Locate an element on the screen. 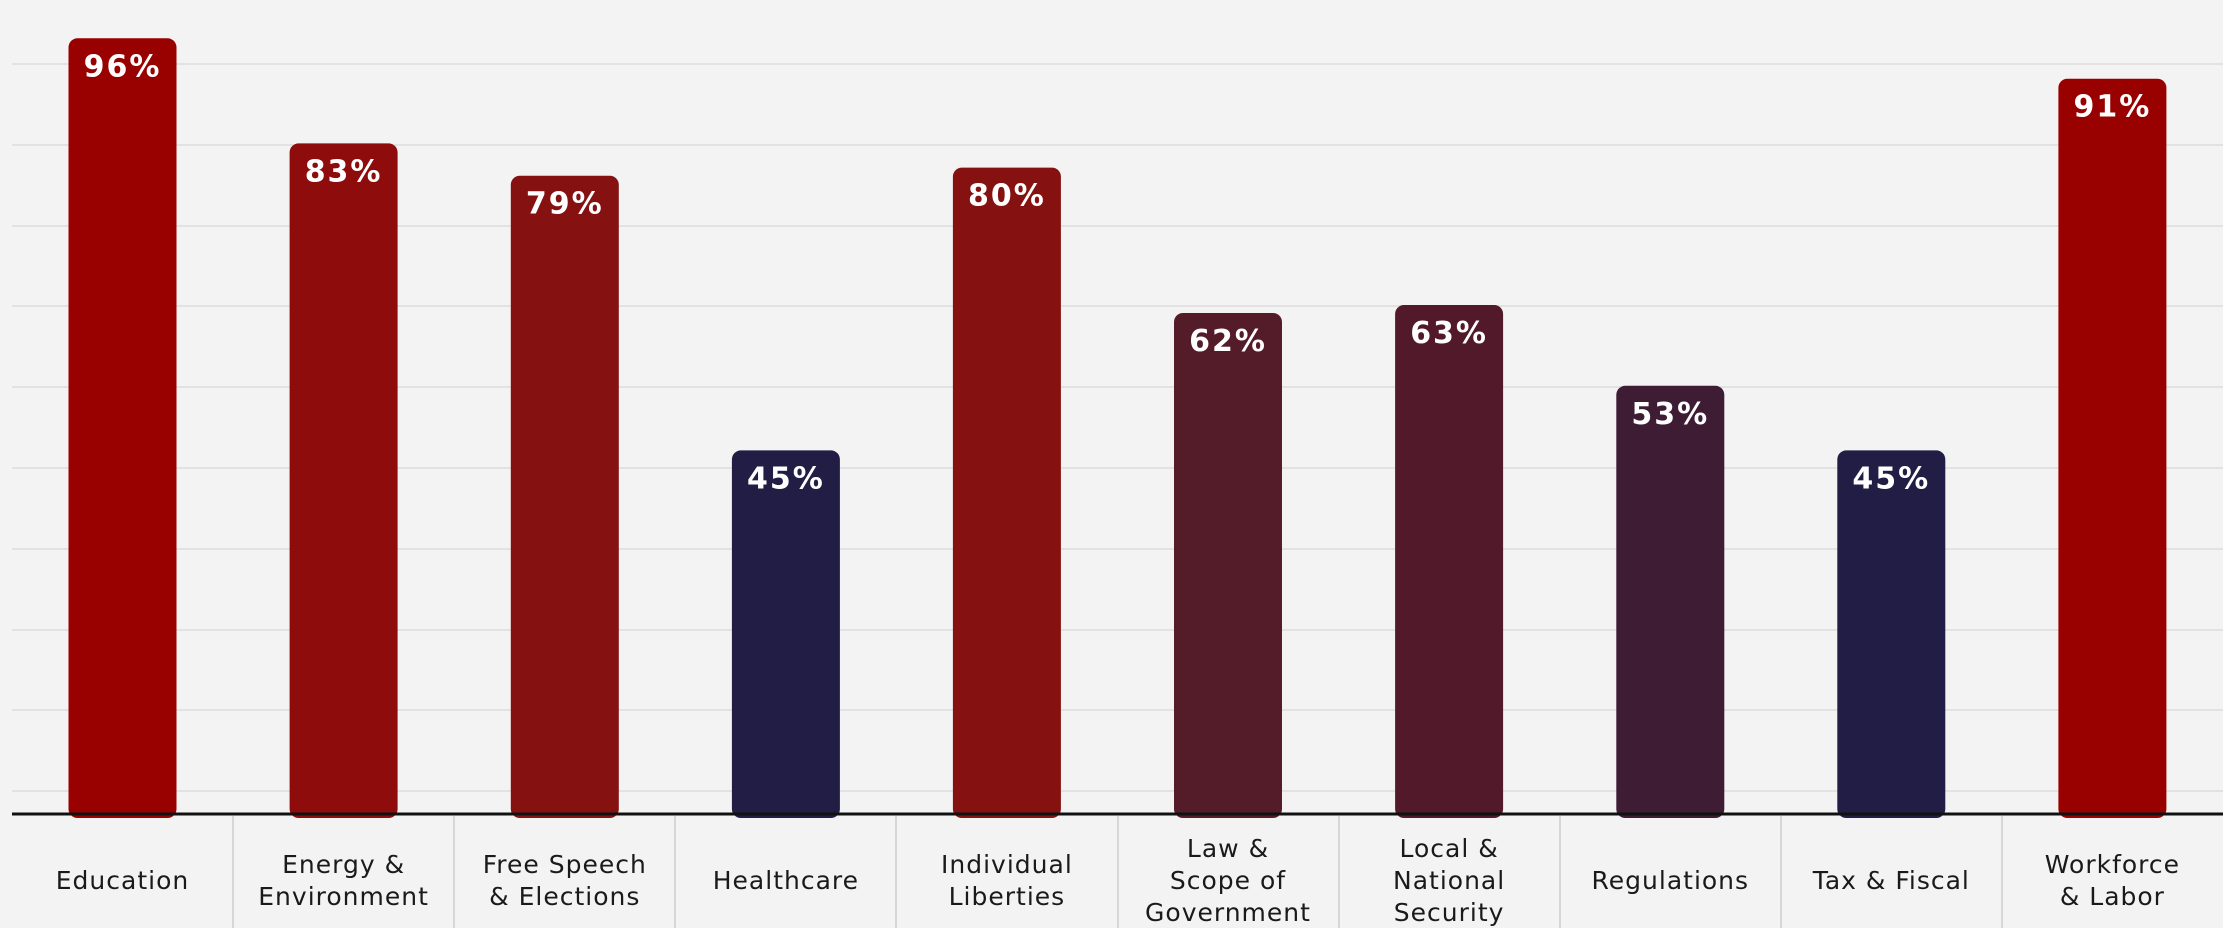 The width and height of the screenshot is (2223, 928). category-label-line: & Labor is located at coordinates (2112, 896).